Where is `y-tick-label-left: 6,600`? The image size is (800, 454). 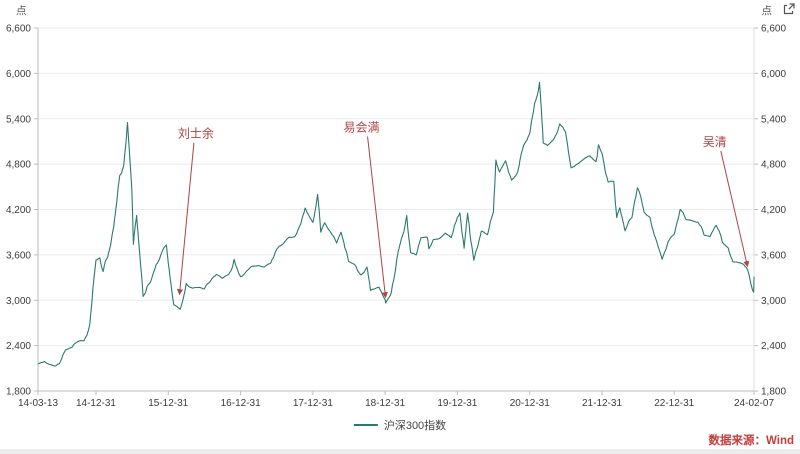 y-tick-label-left: 6,600 is located at coordinates (18, 29).